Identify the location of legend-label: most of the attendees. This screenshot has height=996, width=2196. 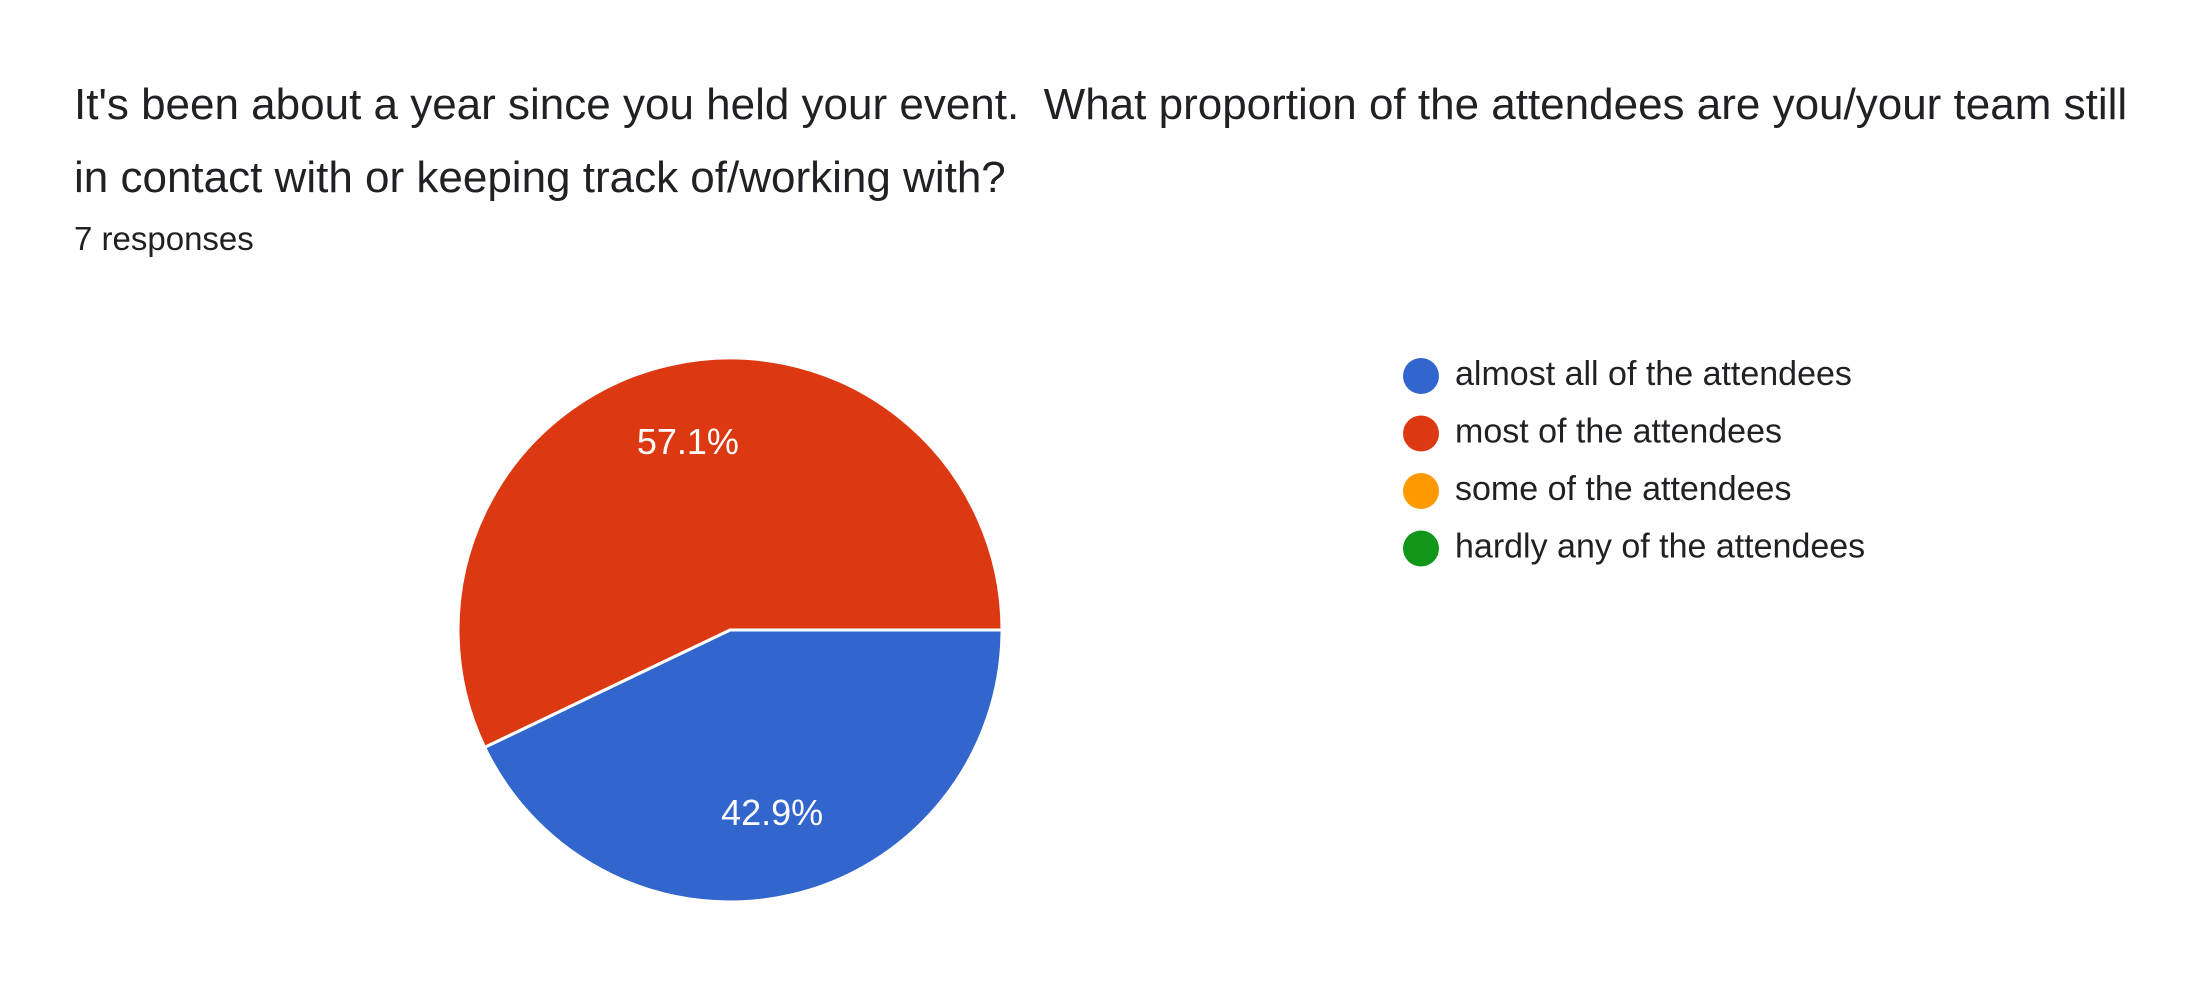
(1618, 431).